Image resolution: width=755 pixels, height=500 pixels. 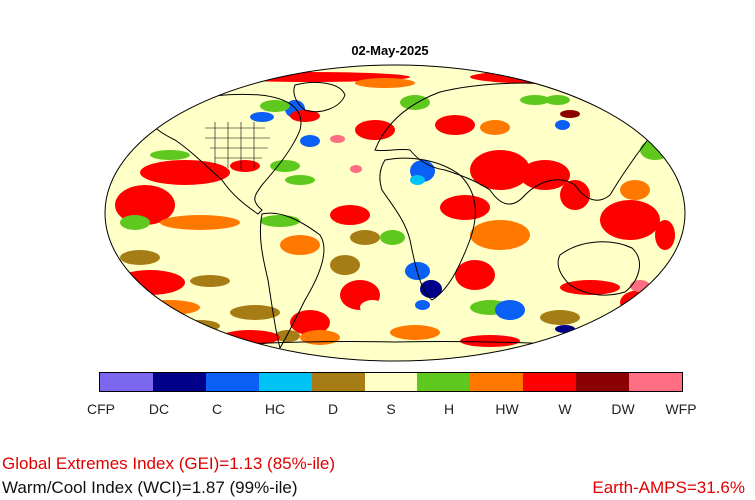 What do you see at coordinates (333, 409) in the screenshot?
I see `colorbar-label-d: D` at bounding box center [333, 409].